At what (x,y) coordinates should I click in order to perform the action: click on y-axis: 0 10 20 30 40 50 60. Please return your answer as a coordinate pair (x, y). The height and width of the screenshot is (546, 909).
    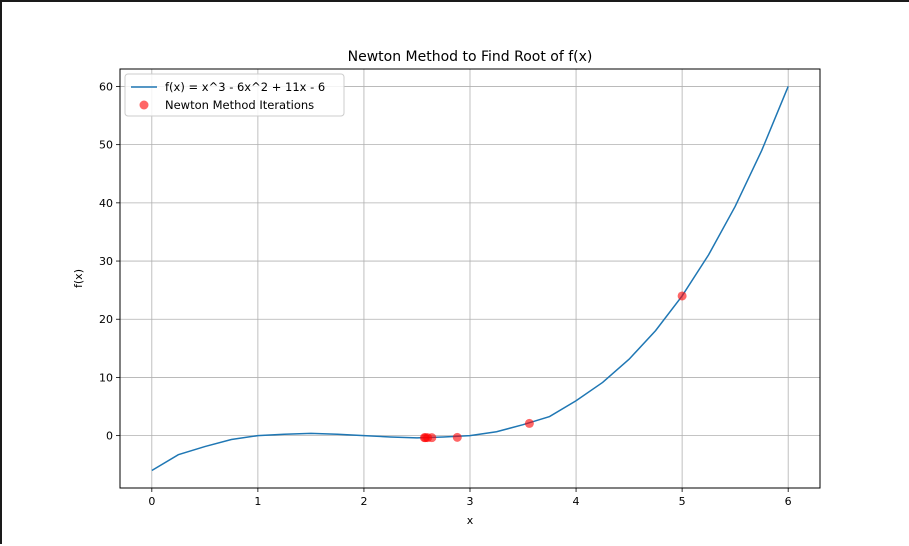
    Looking at the image, I should click on (109, 261).